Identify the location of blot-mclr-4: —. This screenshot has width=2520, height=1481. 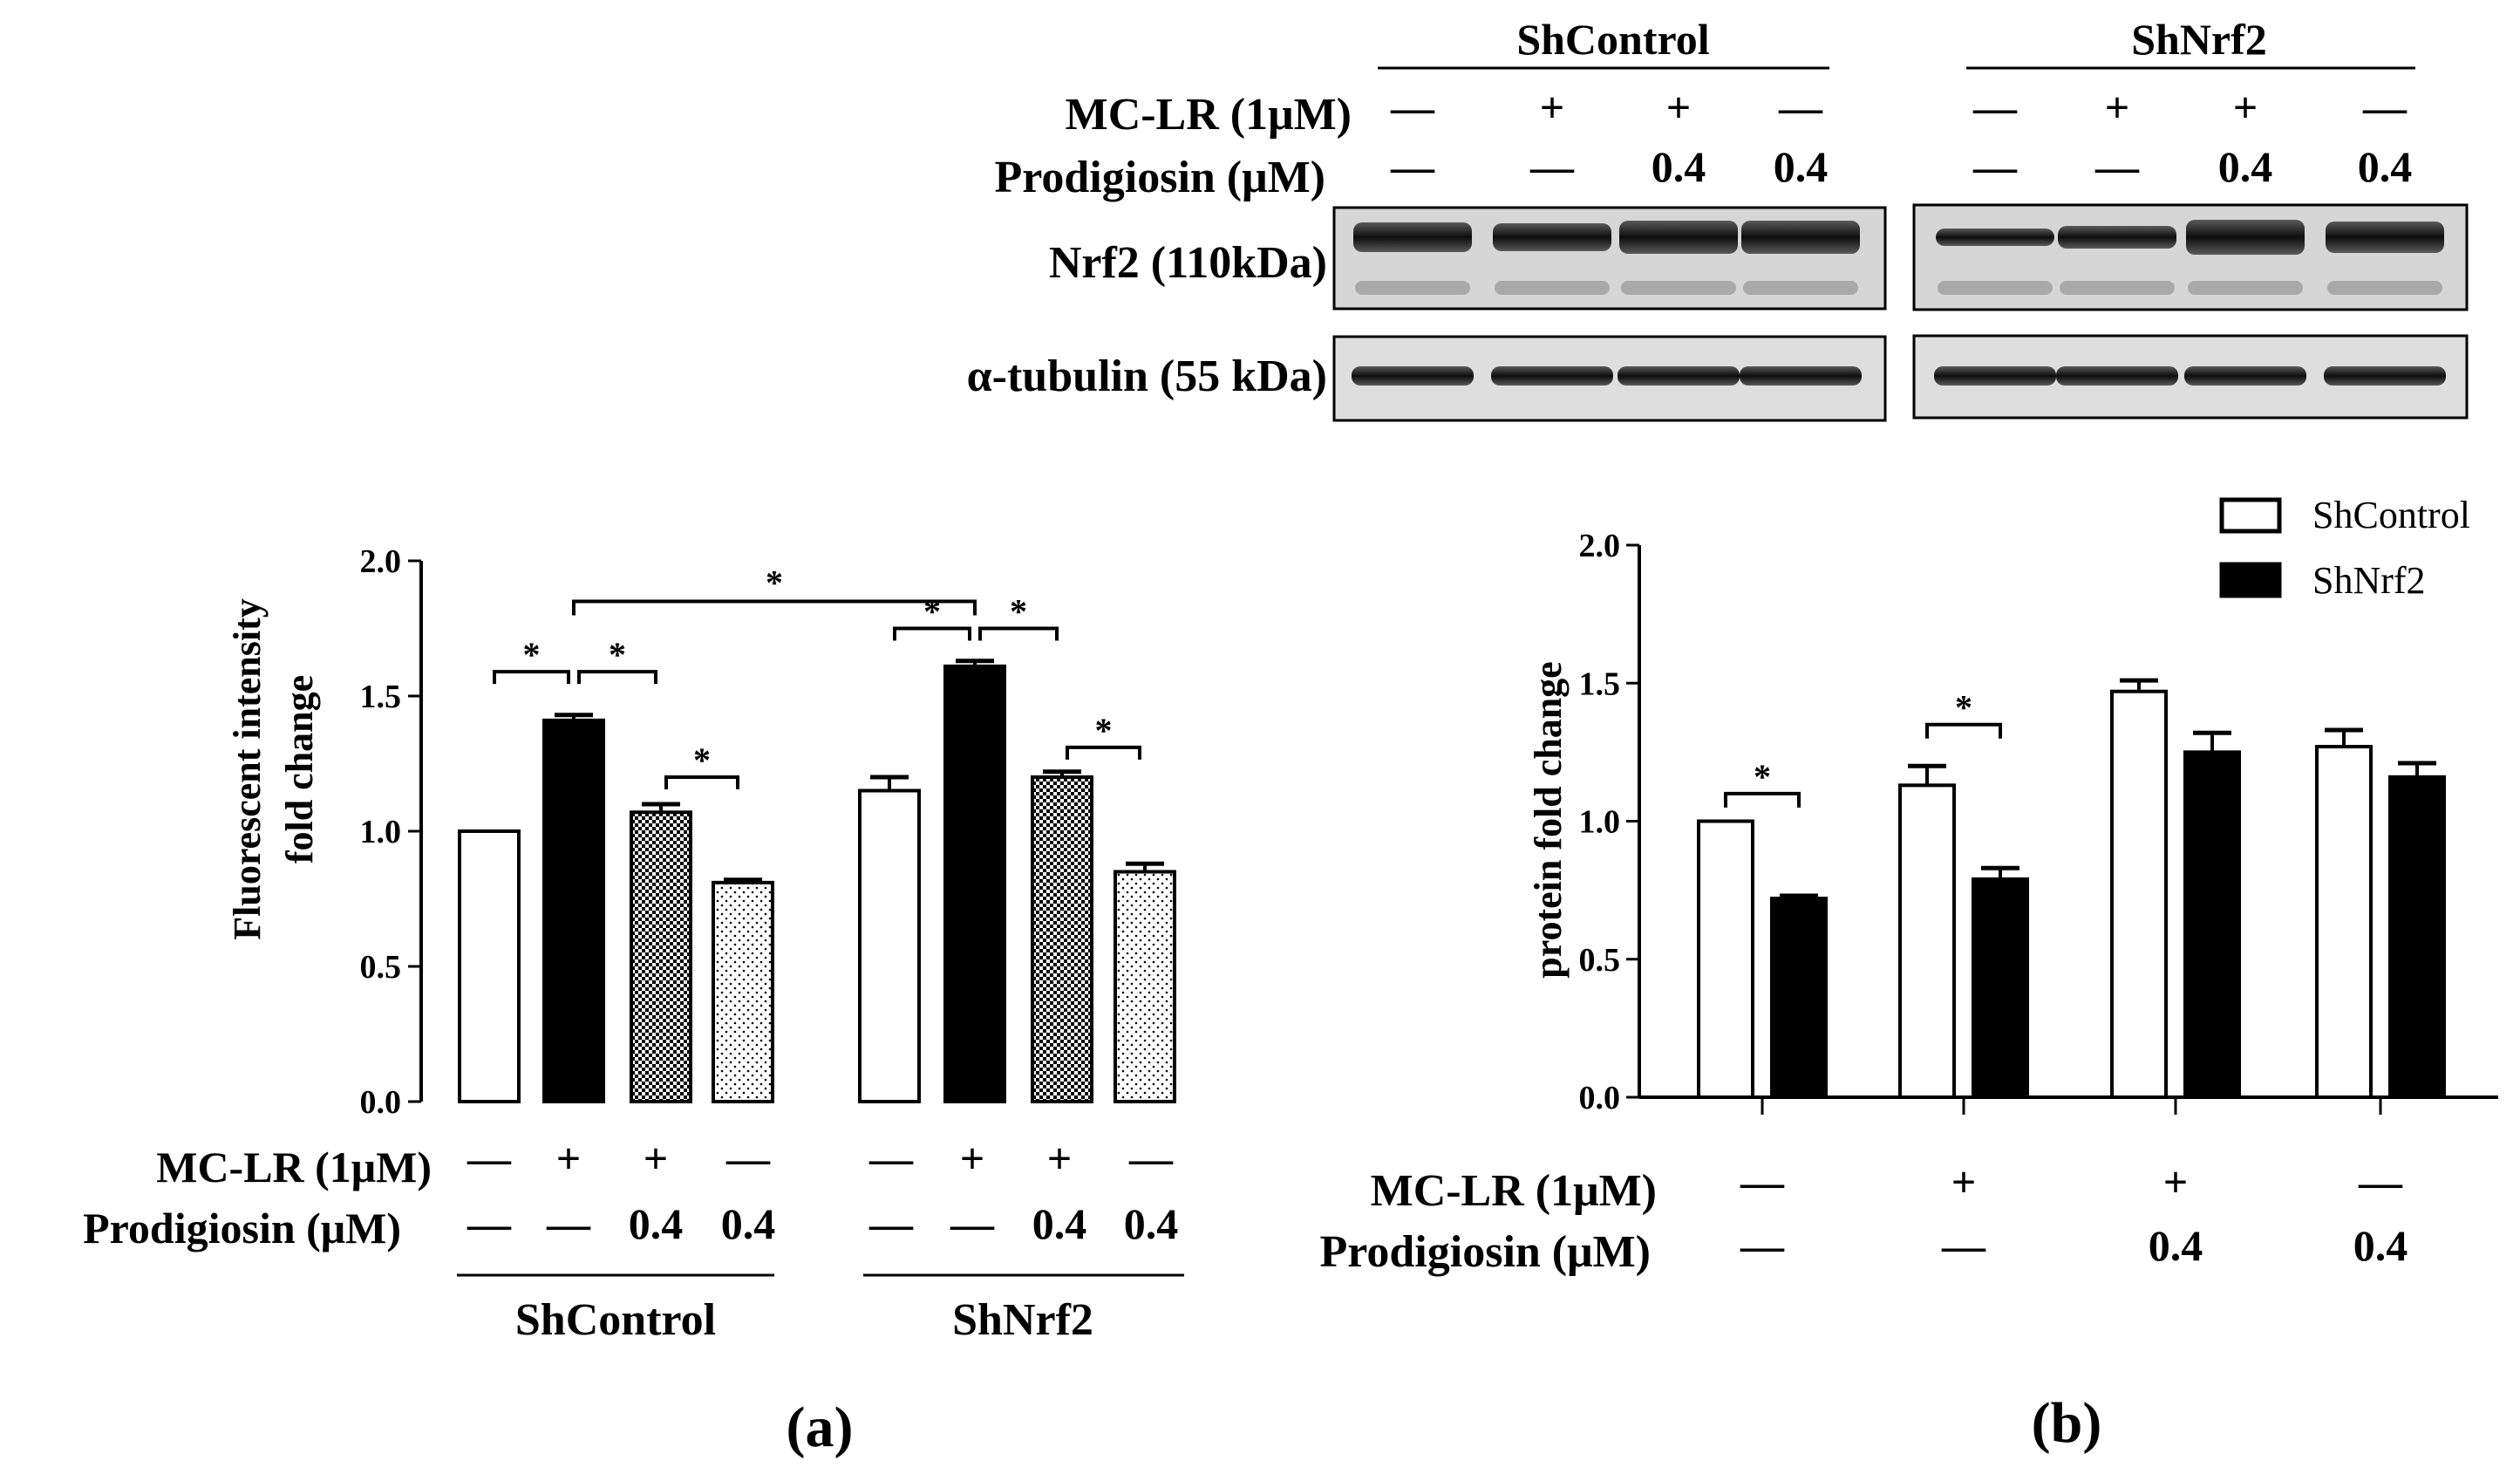
(1995, 107).